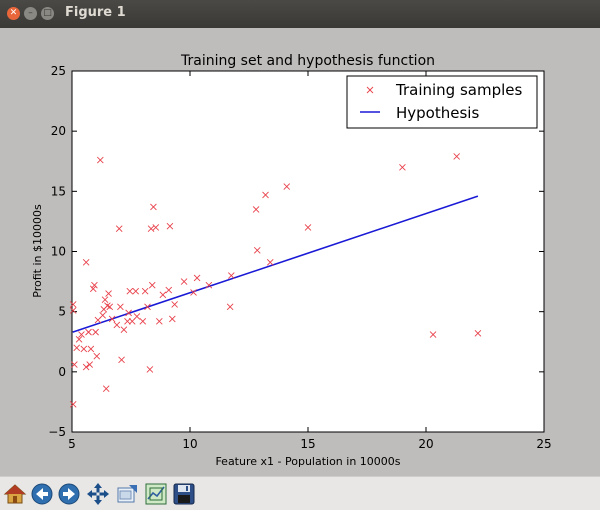 The height and width of the screenshot is (510, 600). Describe the element at coordinates (47, 13) in the screenshot. I see `maximize-icon: □` at that location.